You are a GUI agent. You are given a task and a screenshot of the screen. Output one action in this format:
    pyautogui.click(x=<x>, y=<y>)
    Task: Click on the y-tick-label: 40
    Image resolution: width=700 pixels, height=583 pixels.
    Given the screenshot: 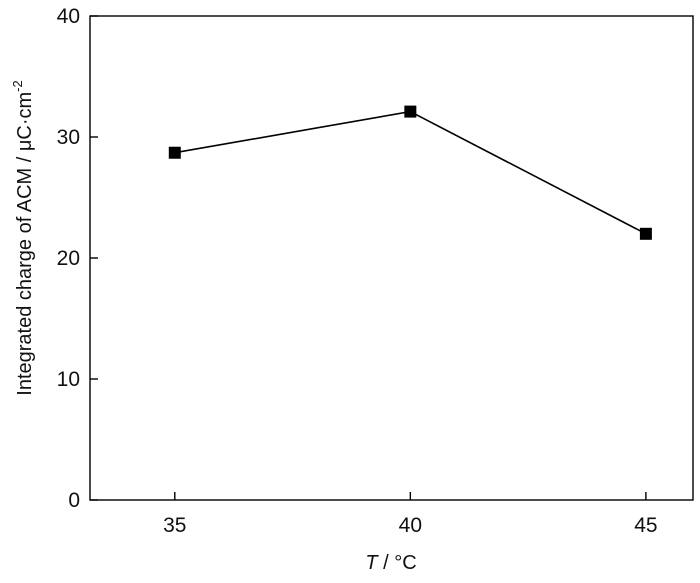 What is the action you would take?
    pyautogui.click(x=68, y=16)
    